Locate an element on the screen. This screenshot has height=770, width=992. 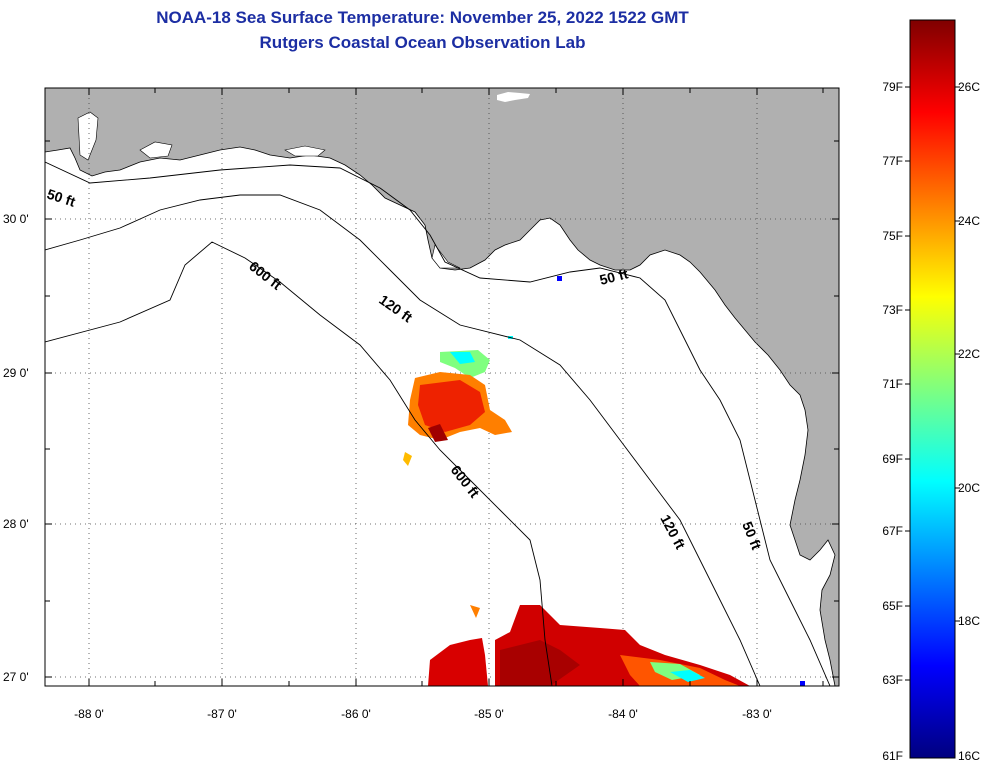
colorbar-f-69: 69F is located at coordinates (892, 459).